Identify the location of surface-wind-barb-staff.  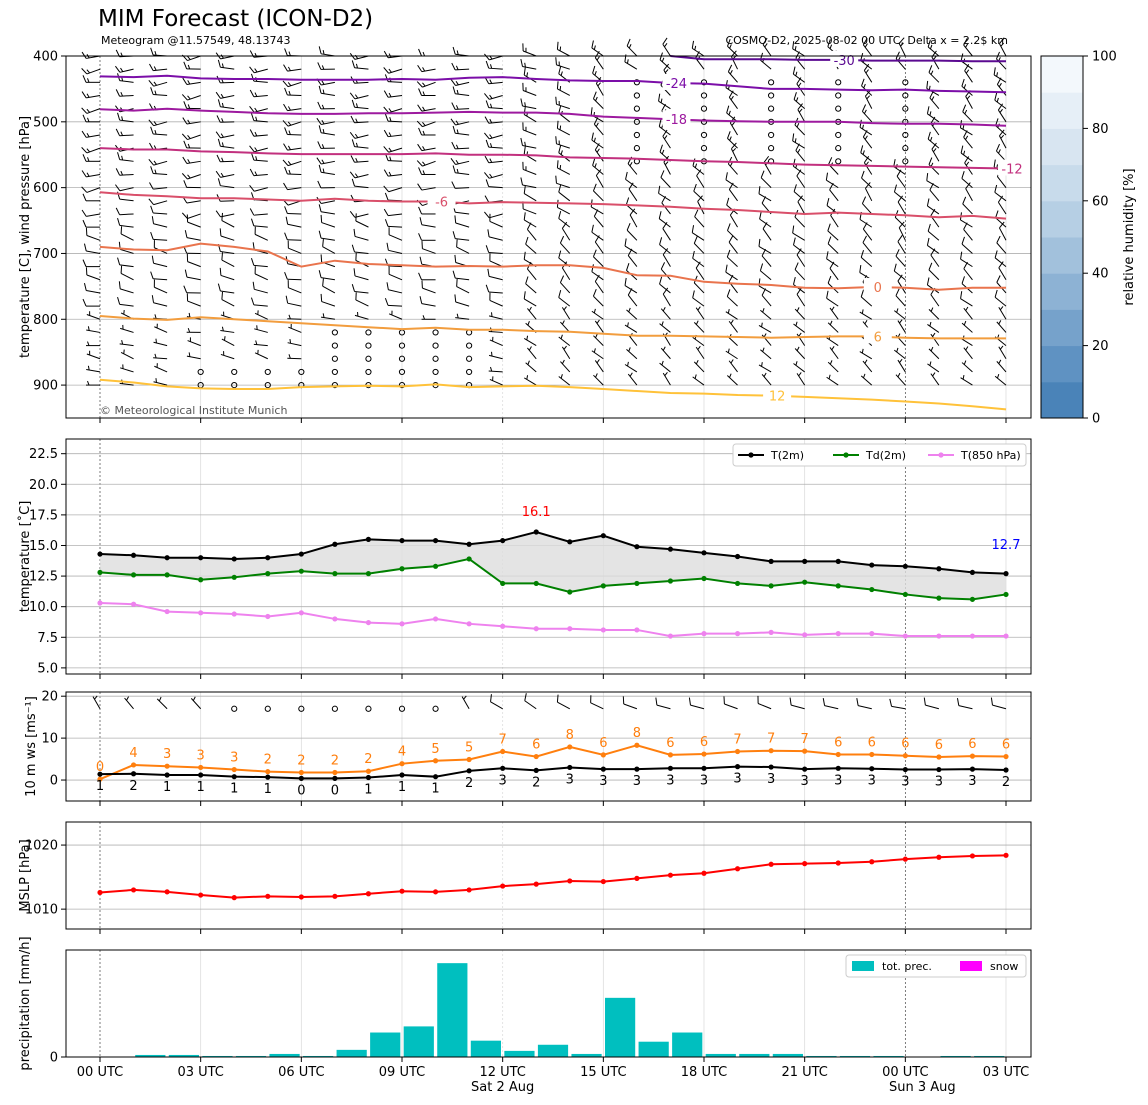
(831, 707).